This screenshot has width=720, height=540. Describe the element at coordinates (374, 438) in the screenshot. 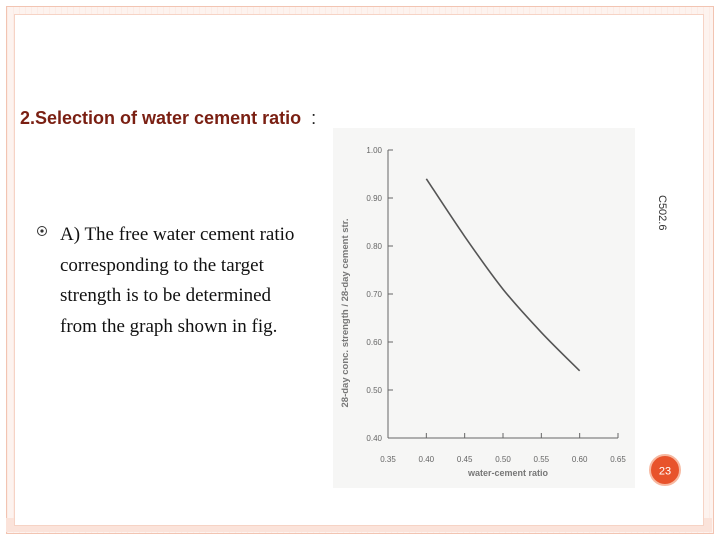

I see `y-tick-label: 0.40` at that location.